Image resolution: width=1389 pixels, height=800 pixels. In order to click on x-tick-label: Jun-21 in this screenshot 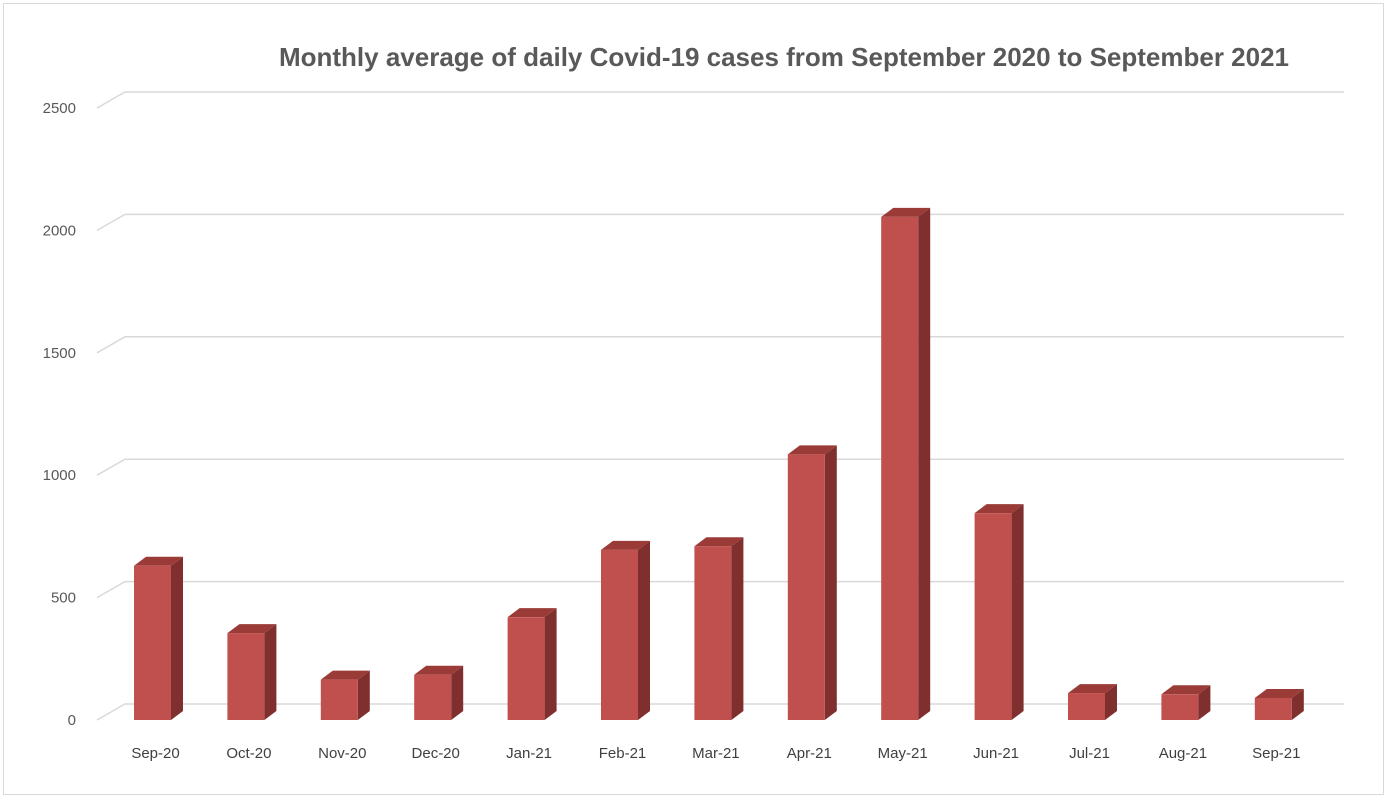, I will do `click(996, 753)`.